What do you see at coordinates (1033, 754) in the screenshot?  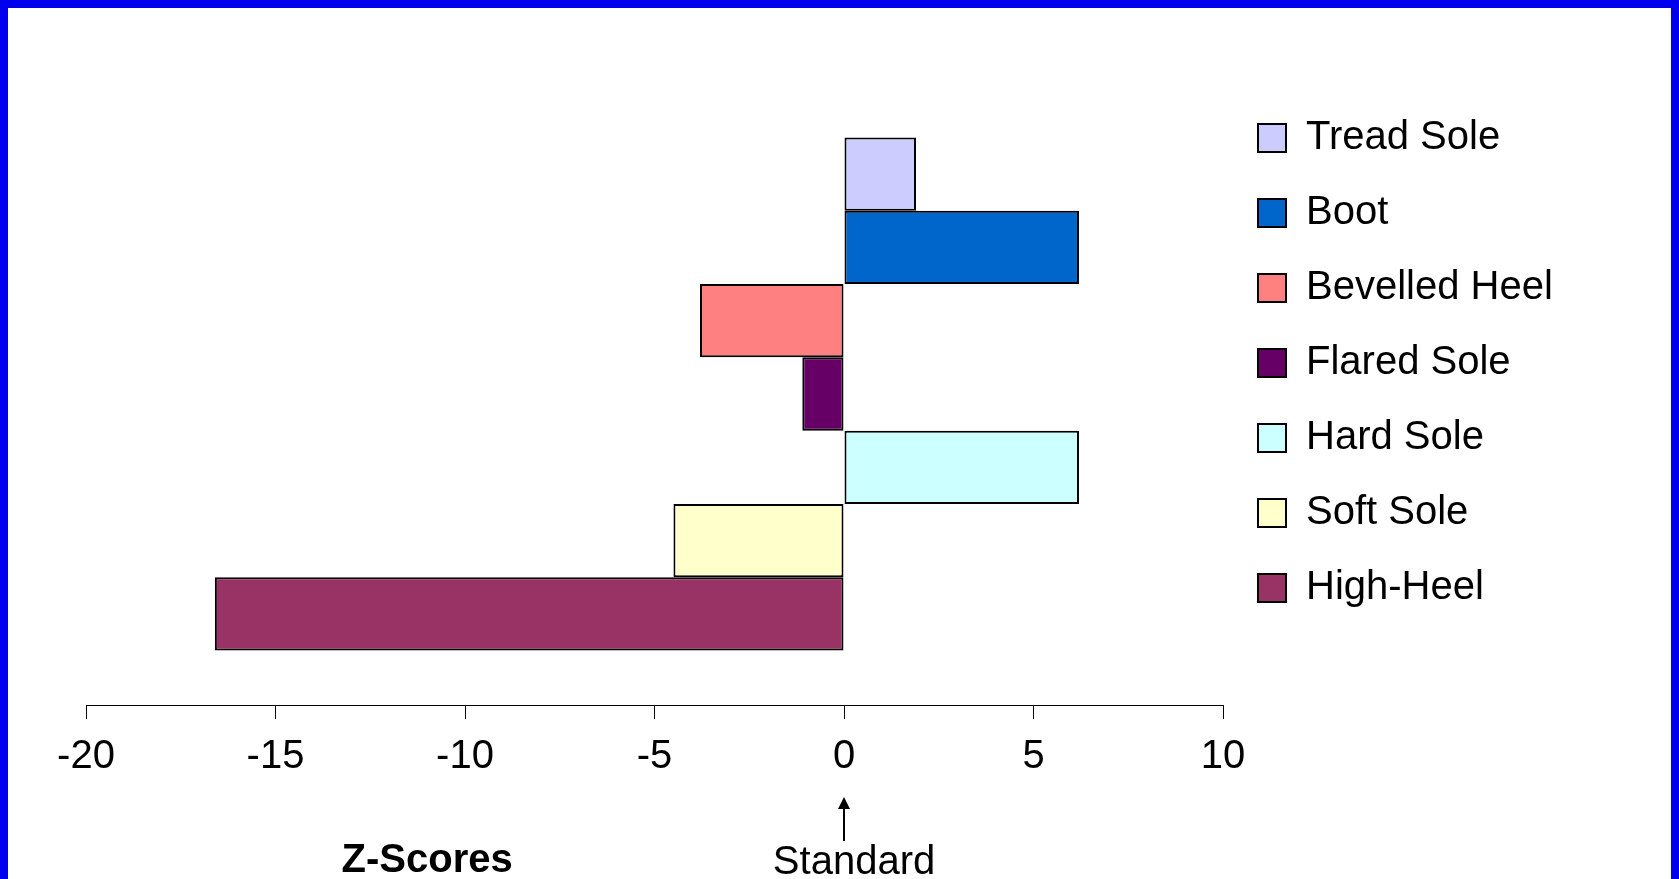 I see `x-tick-label: 5` at bounding box center [1033, 754].